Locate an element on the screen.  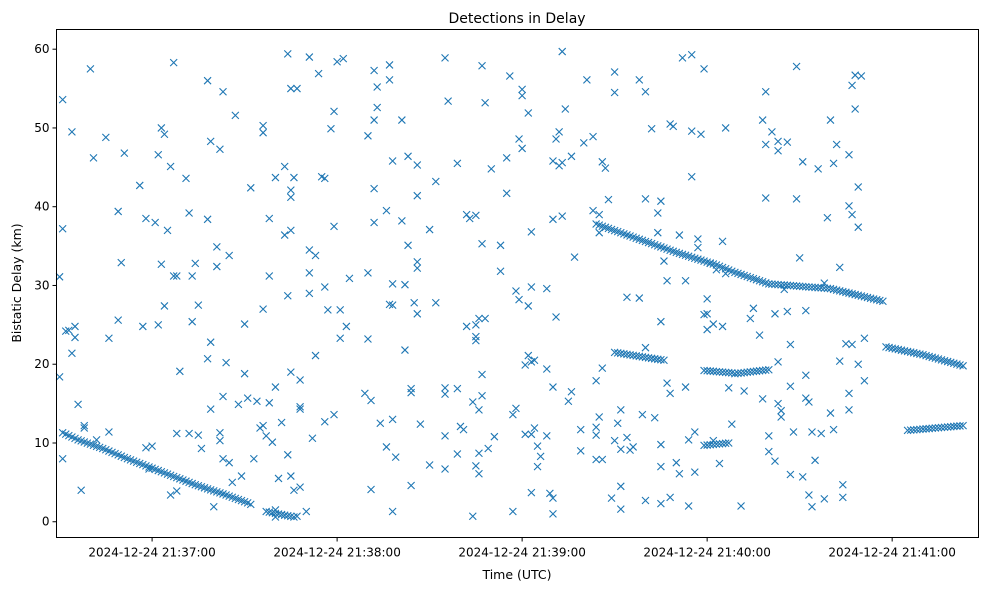
x-tick-label: 2024-12-24 21:39:00 is located at coordinates (521, 553).